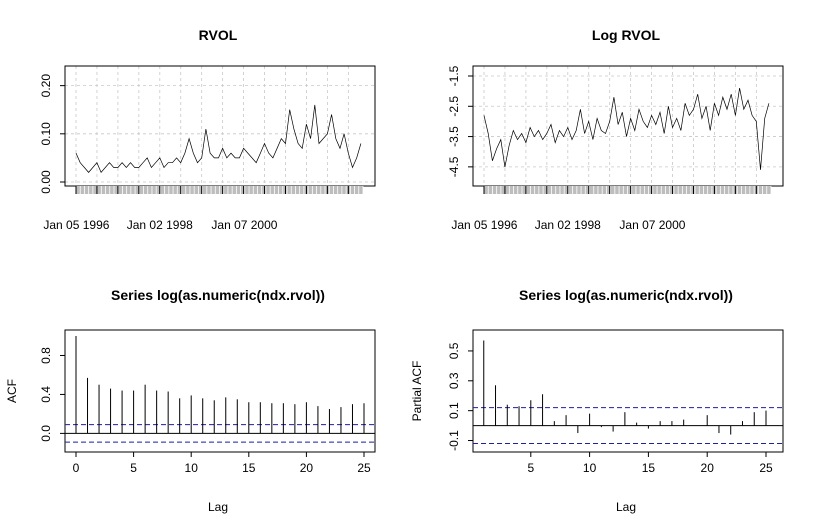  Describe the element at coordinates (454, 166) in the screenshot. I see `y-tick-label: -4.5` at that location.